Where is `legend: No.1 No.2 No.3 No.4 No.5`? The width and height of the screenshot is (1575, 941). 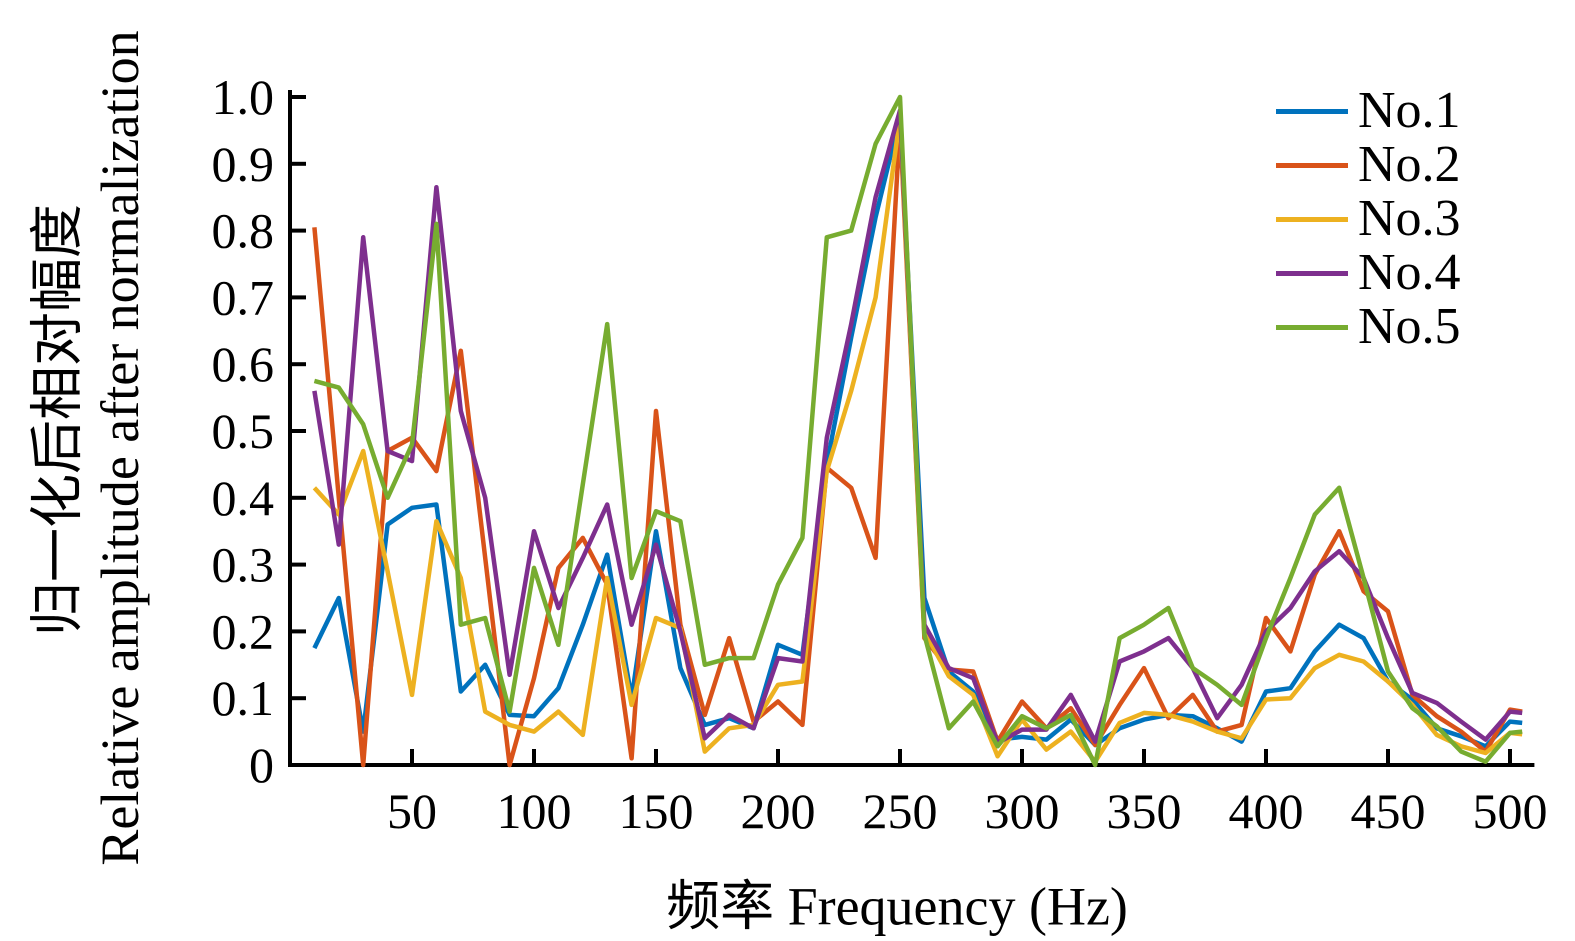 legend: No.1 No.2 No.3 No.4 No.5 is located at coordinates (1368, 219).